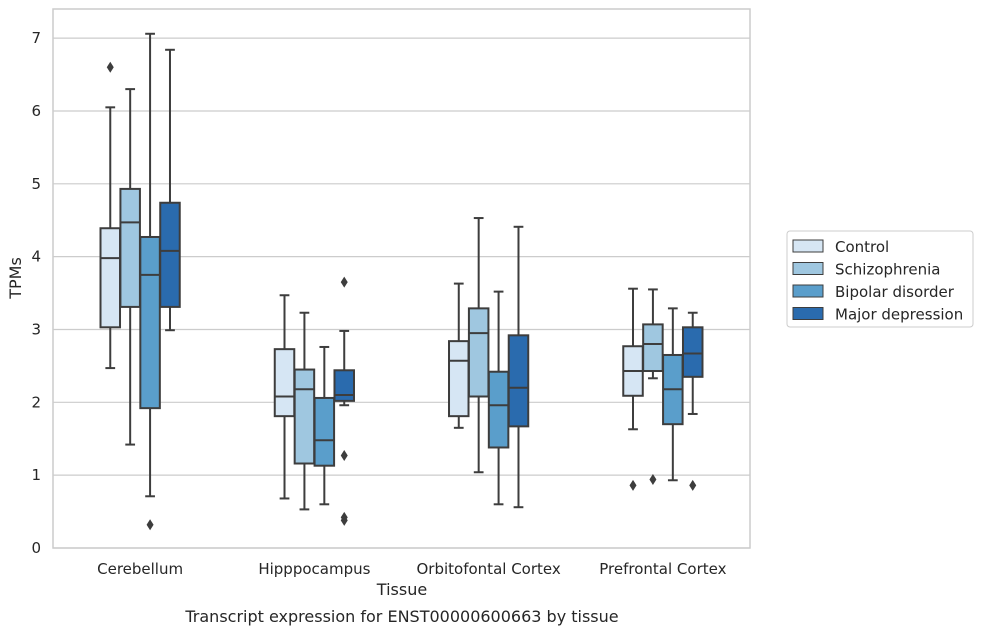  Describe the element at coordinates (36, 293) in the screenshot. I see `y-axis-ticks: 0 1 2 3 4 5 6 7` at that location.